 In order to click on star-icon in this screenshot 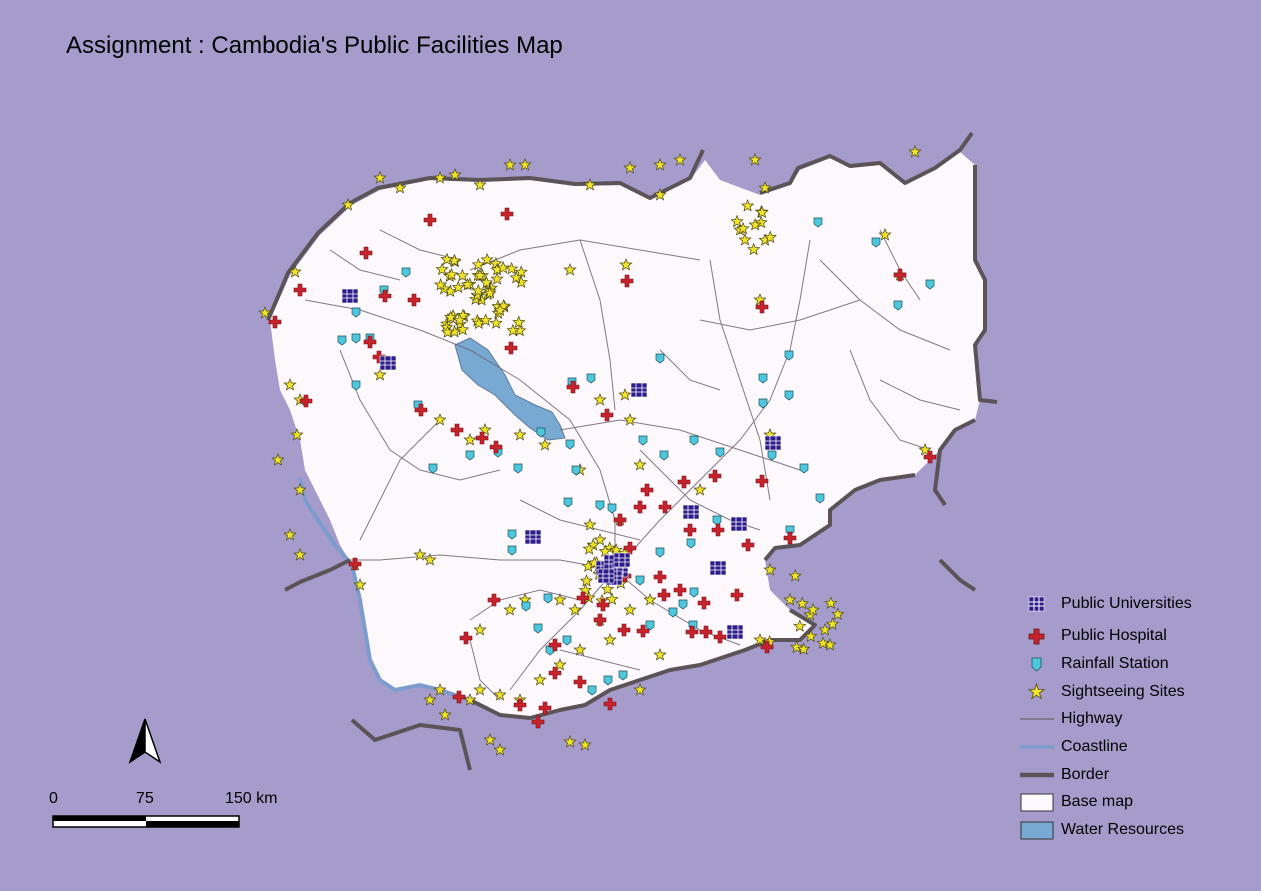, I will do `click(1036, 691)`.